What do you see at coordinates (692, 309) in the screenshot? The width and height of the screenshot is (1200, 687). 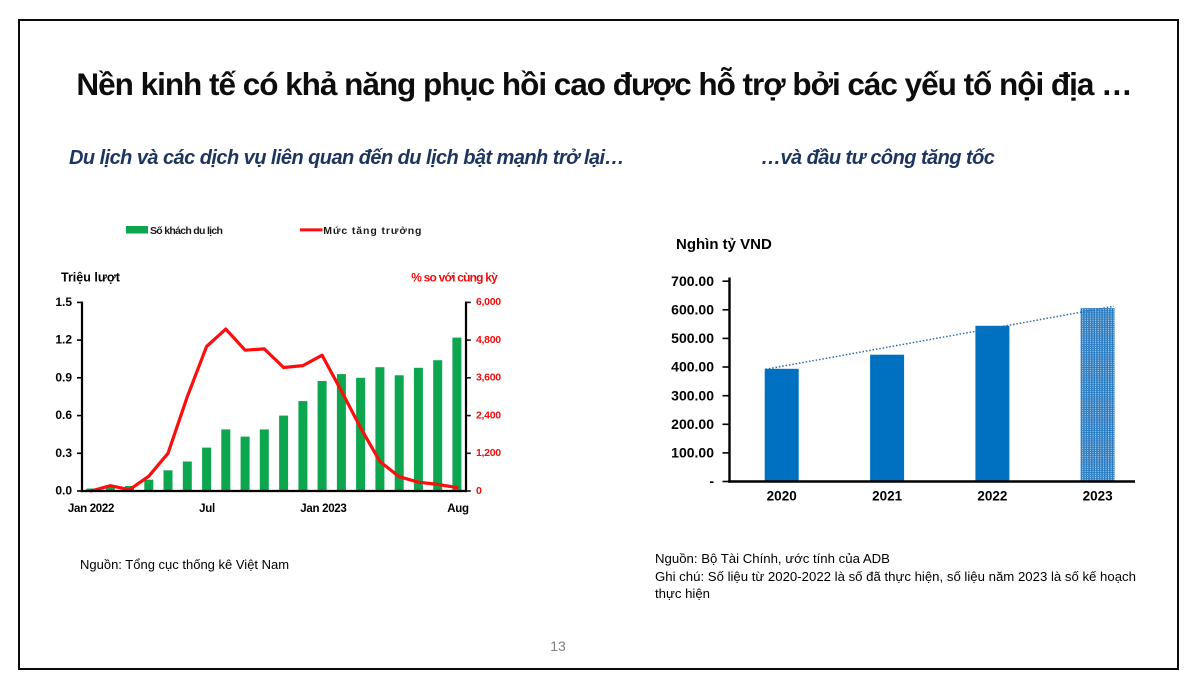 I see `svg-text: 600.00` at bounding box center [692, 309].